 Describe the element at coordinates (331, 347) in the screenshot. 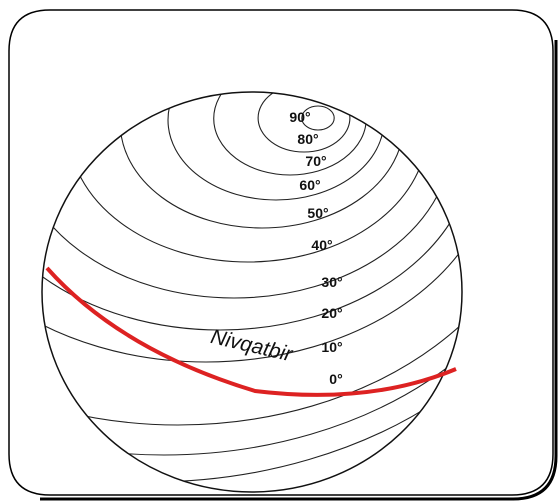

I see `latitude-label: 10°` at that location.